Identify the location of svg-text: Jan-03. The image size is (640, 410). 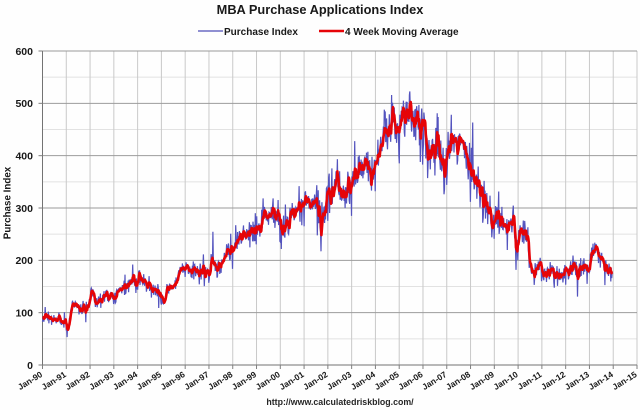
(339, 380).